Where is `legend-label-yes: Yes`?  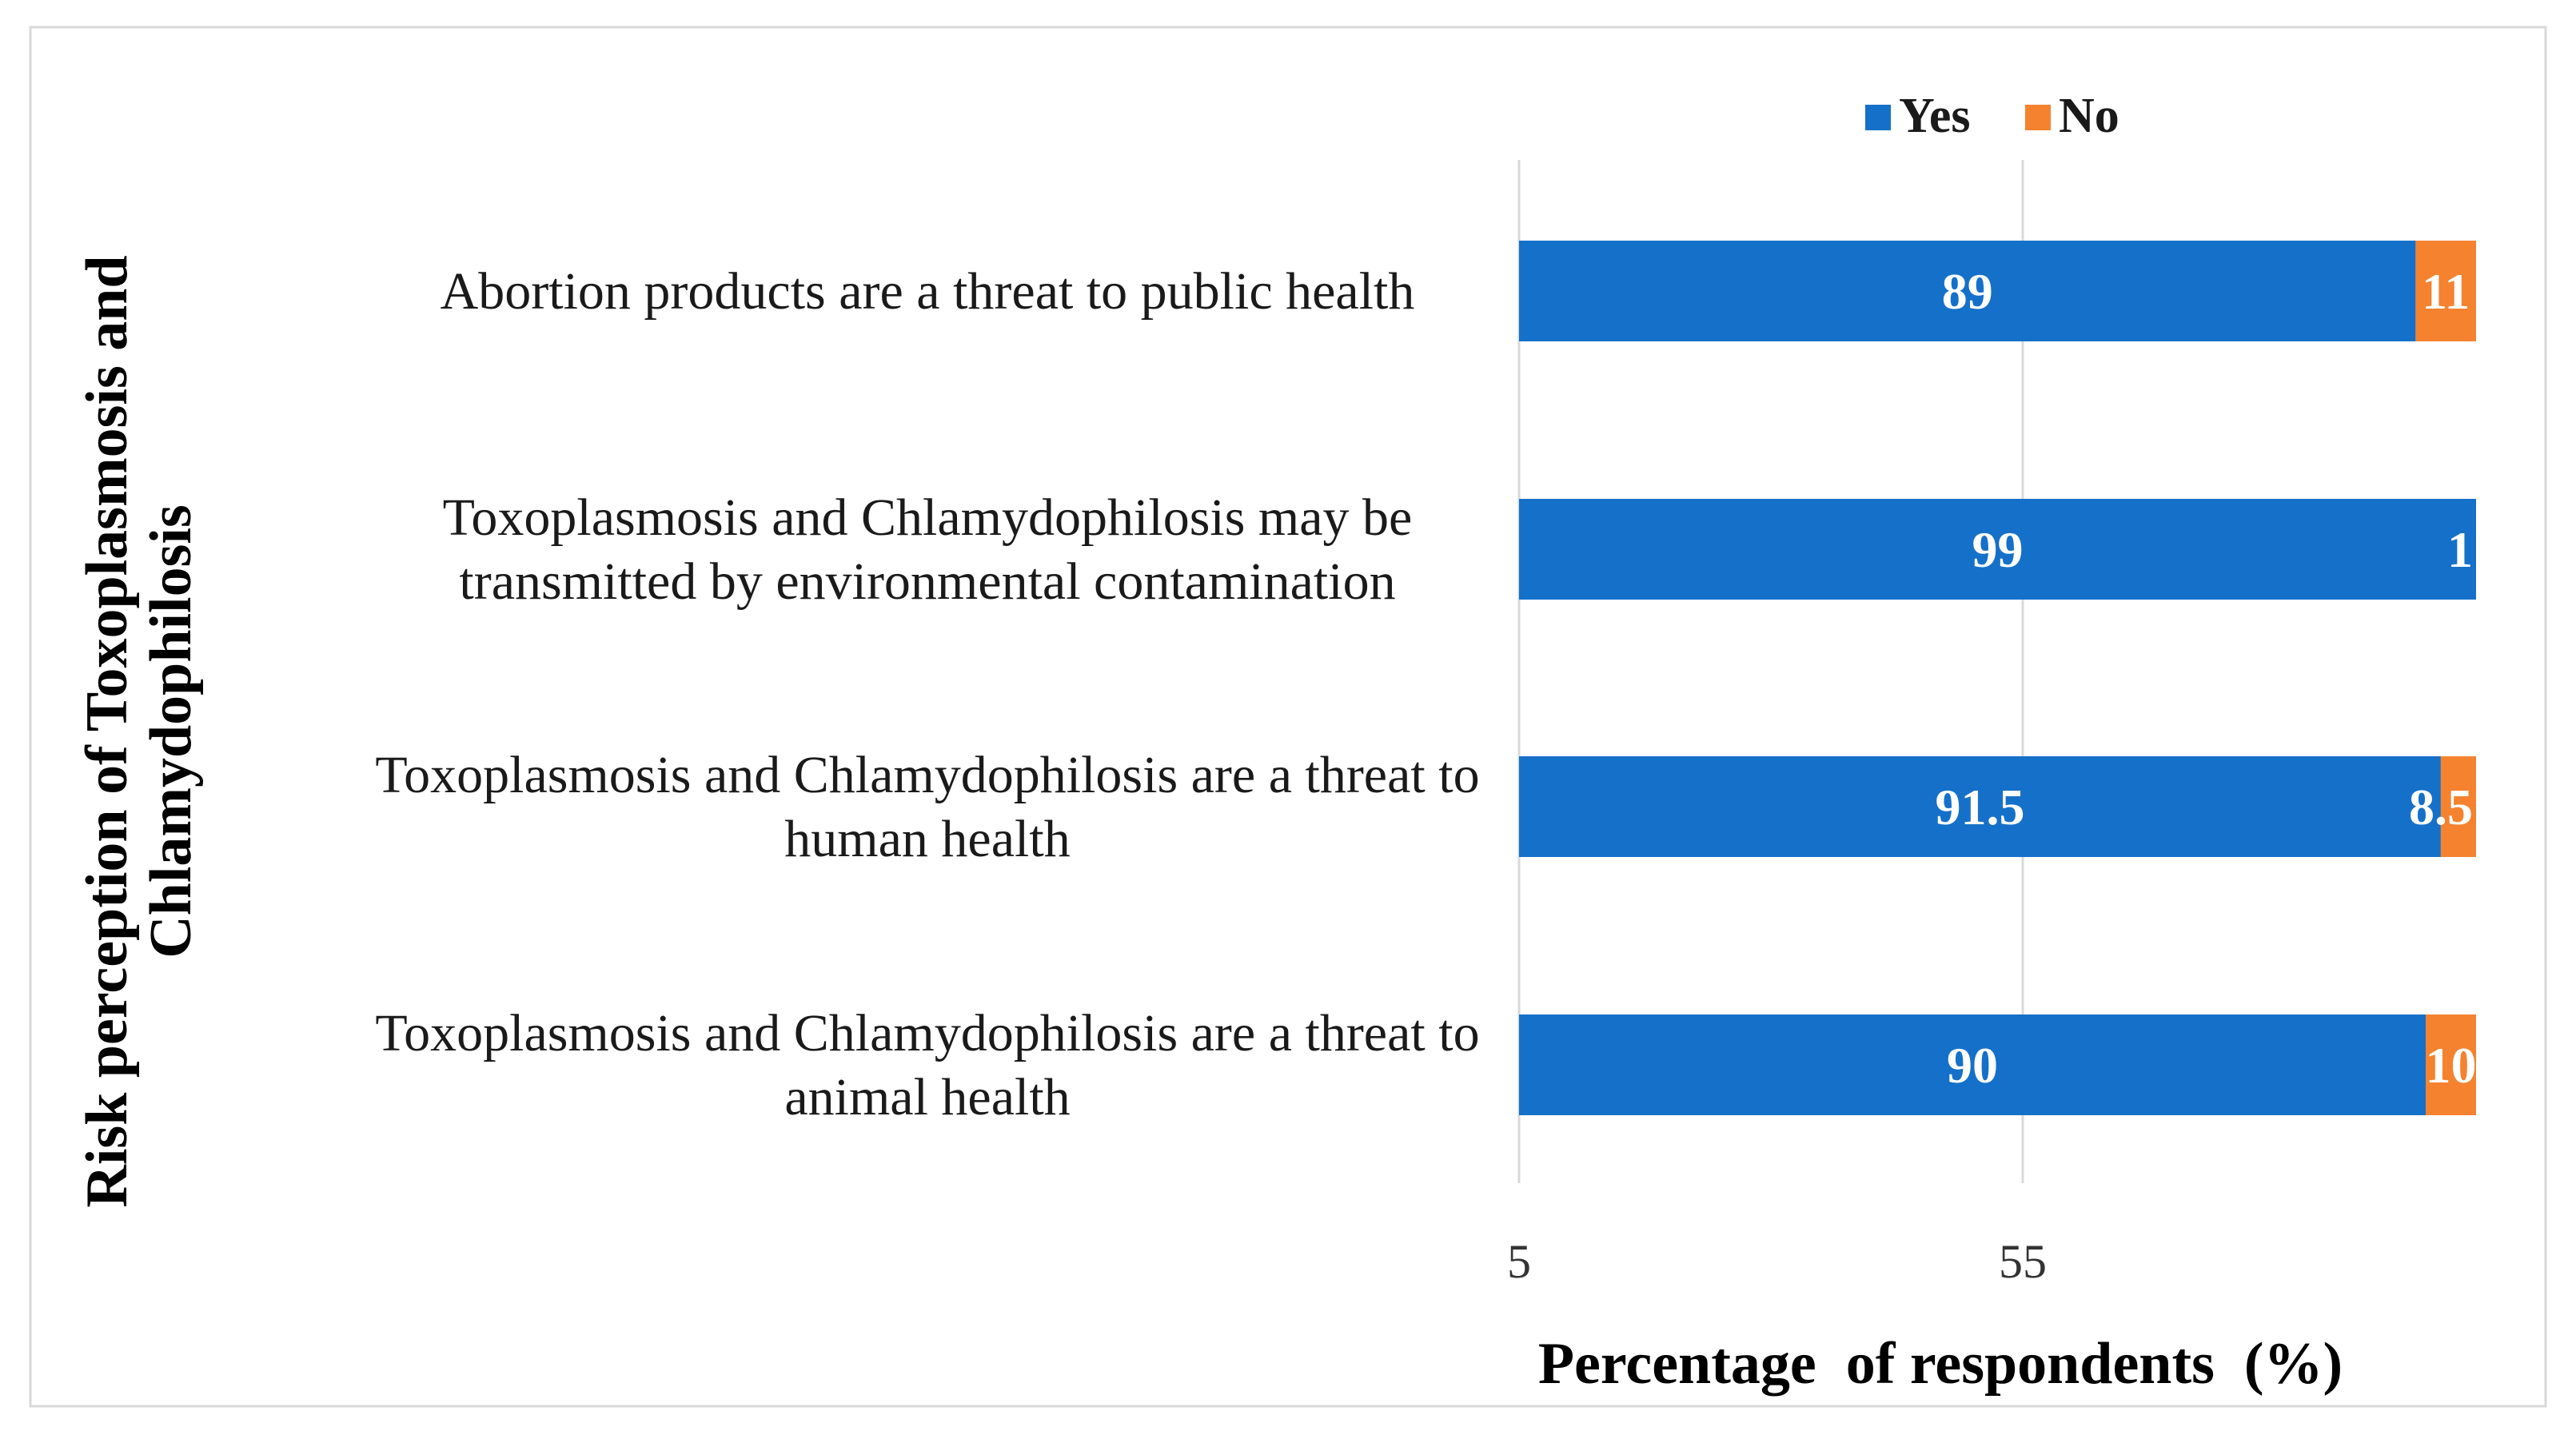 legend-label-yes: Yes is located at coordinates (1935, 116).